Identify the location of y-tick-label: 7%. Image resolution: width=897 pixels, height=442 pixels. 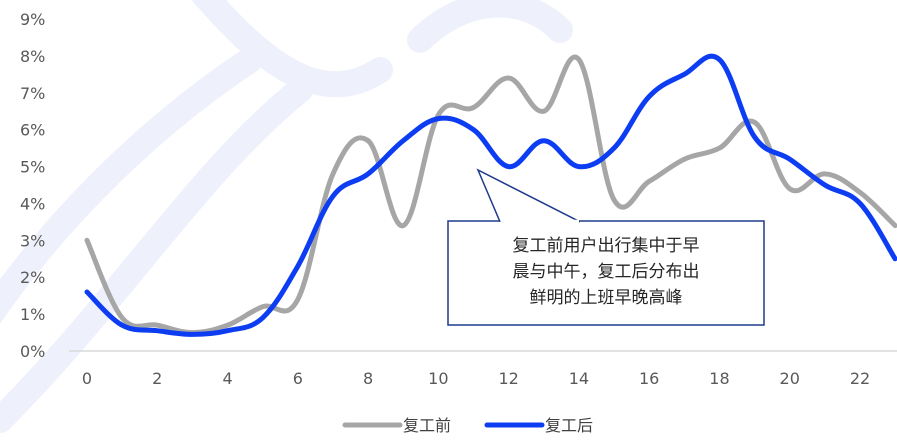
(32, 93).